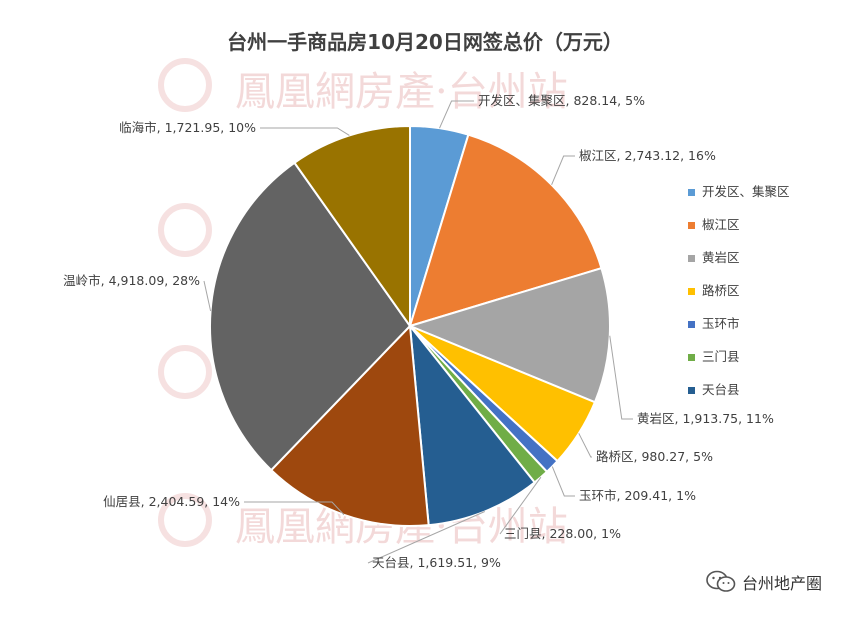  Describe the element at coordinates (743, 332) in the screenshot. I see `legend-item-4: 玉环市` at that location.